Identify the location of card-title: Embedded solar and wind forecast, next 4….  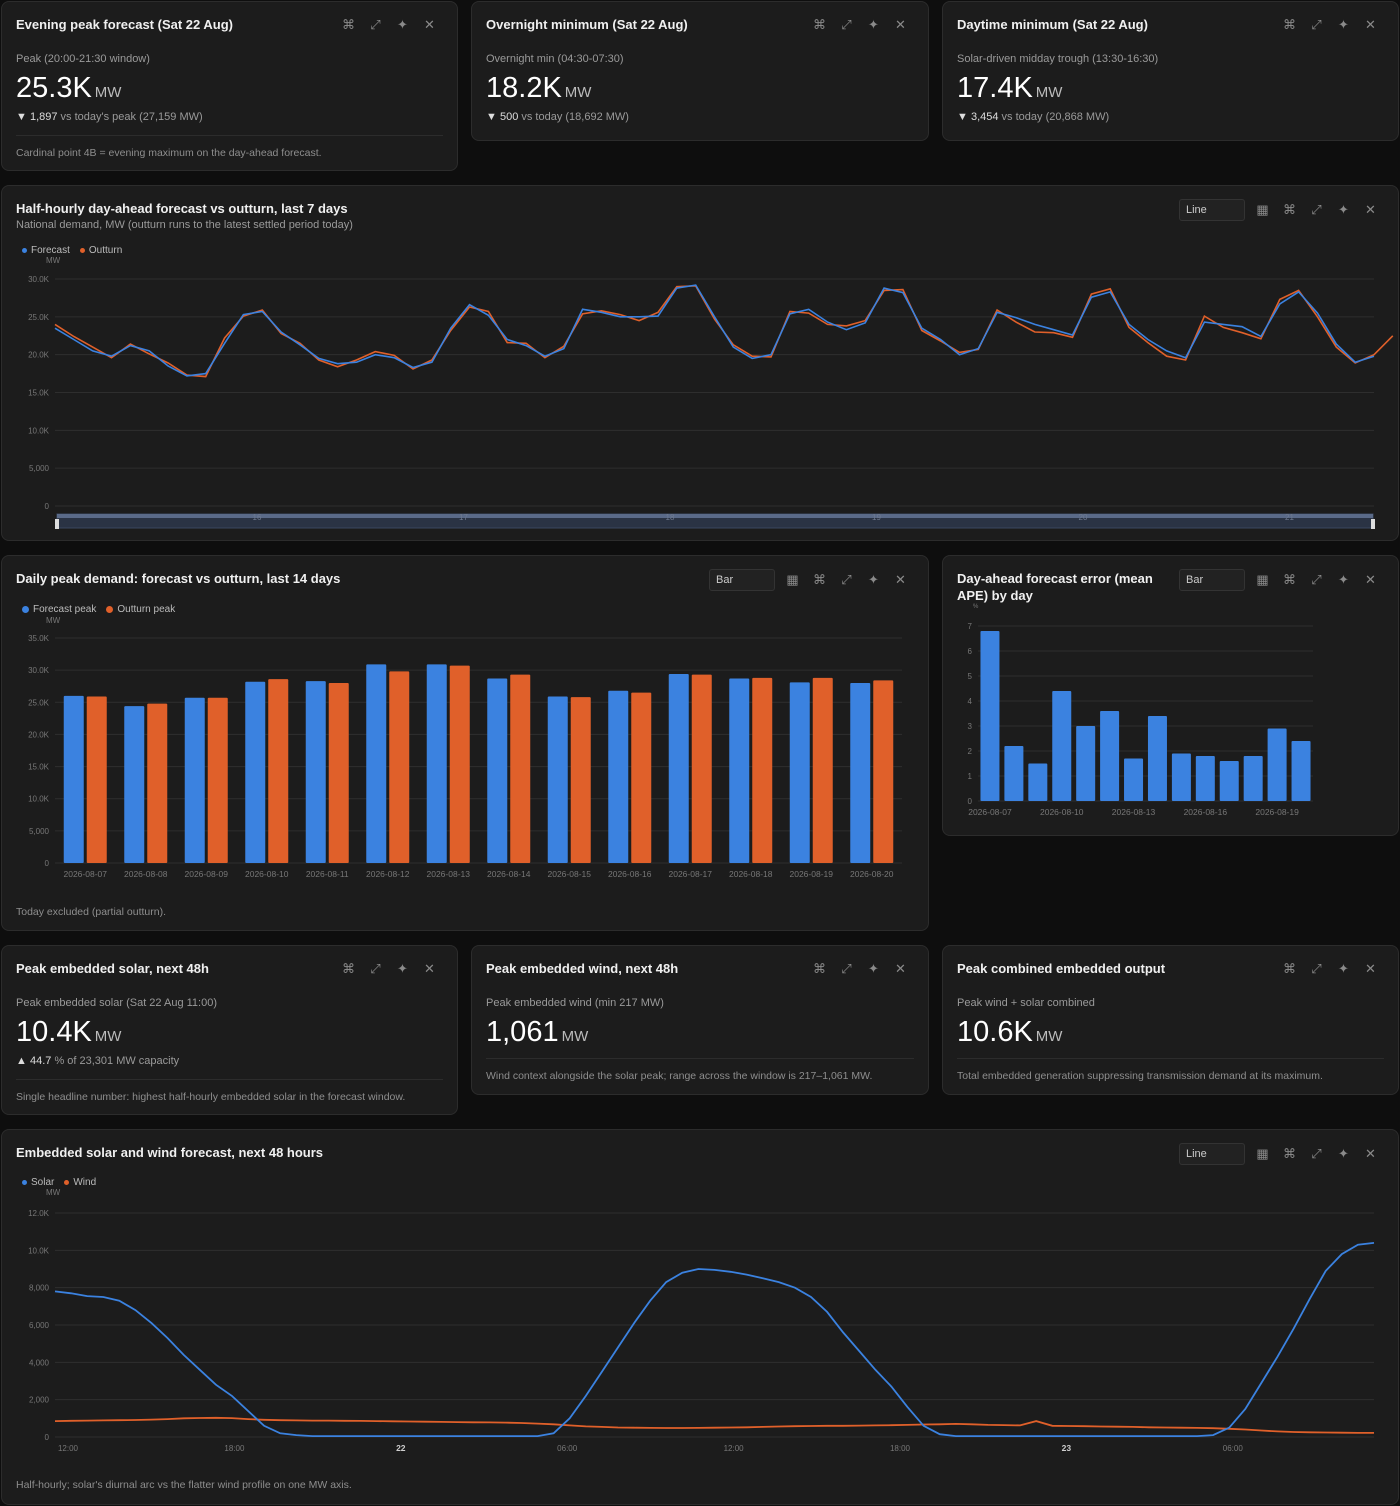
(170, 1152).